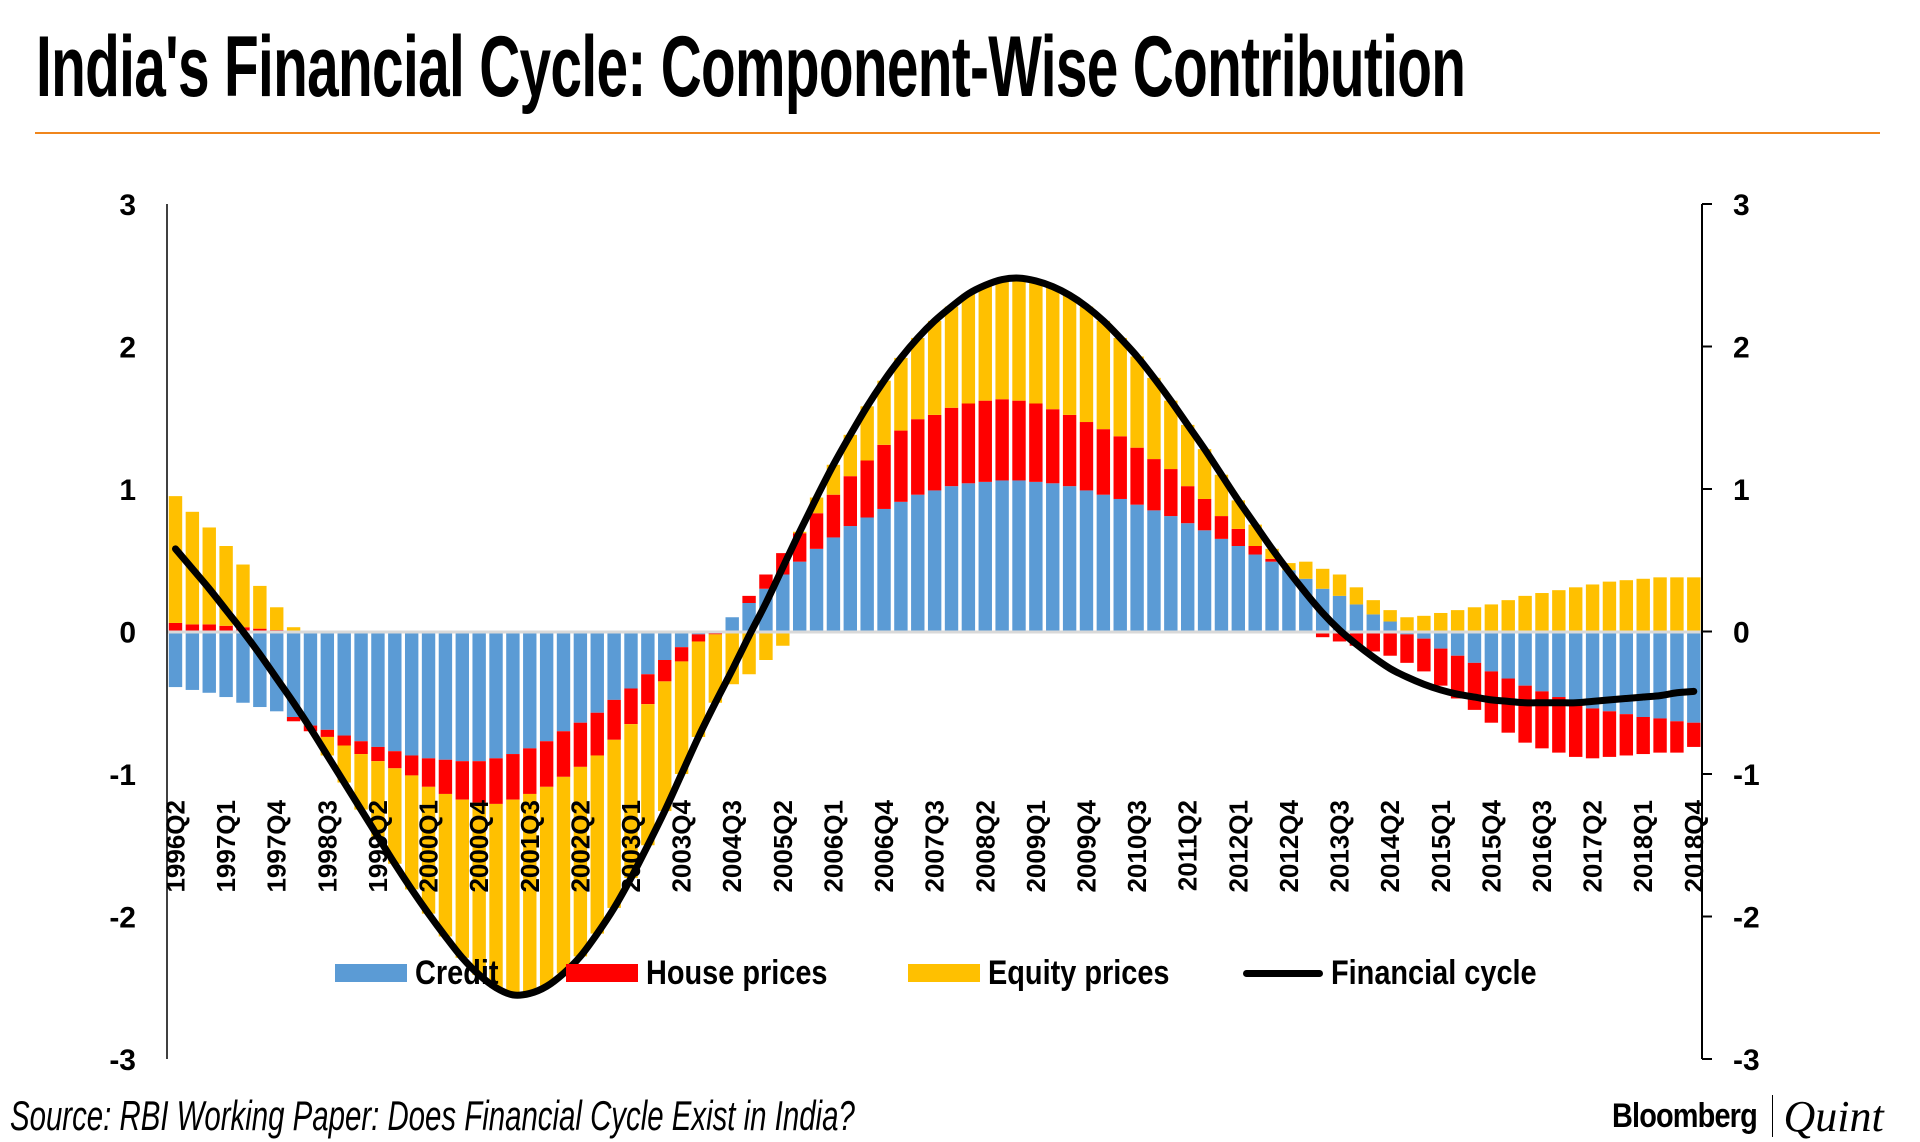 The image size is (1920, 1142). Describe the element at coordinates (833, 846) in the screenshot. I see `x-tick-label: 2006Q1` at that location.